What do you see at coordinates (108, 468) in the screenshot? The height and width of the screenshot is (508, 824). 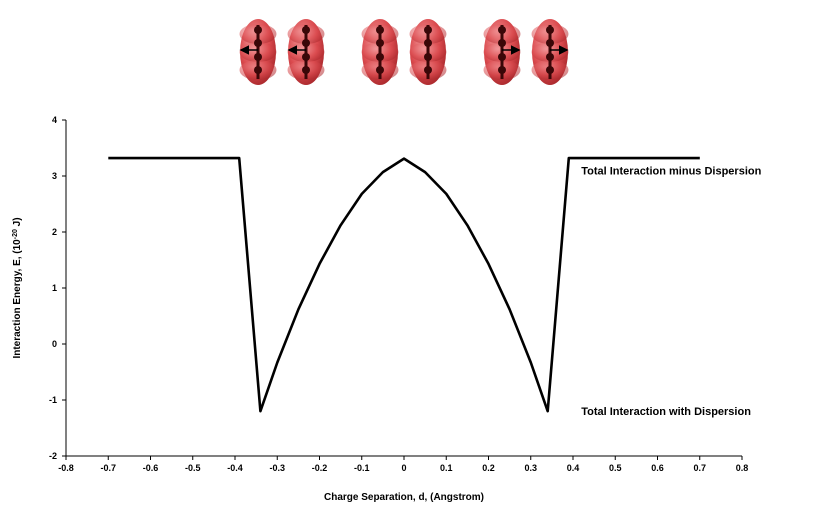 I see `x-tick-label: -0.7` at bounding box center [108, 468].